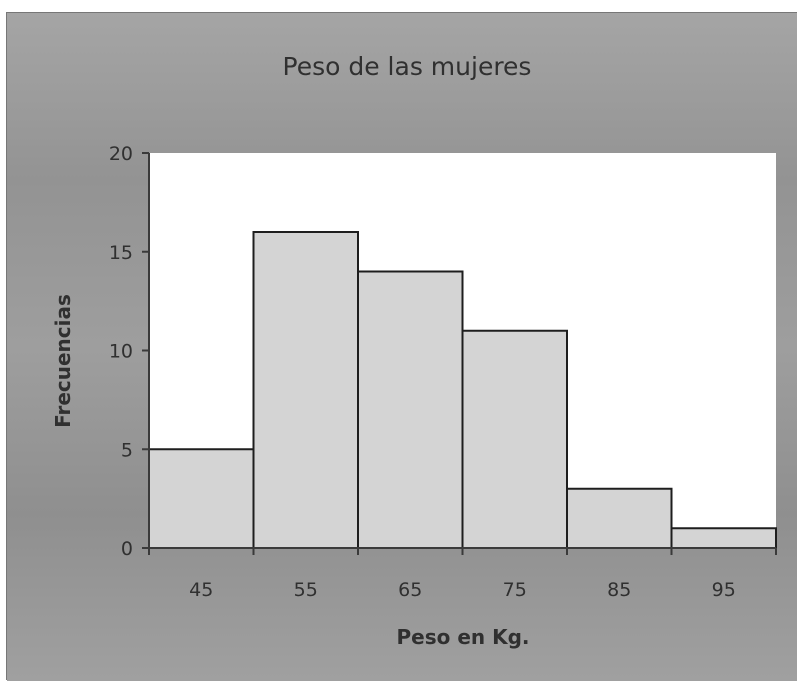  I want to click on x-tick-label: 45, so click(201, 590).